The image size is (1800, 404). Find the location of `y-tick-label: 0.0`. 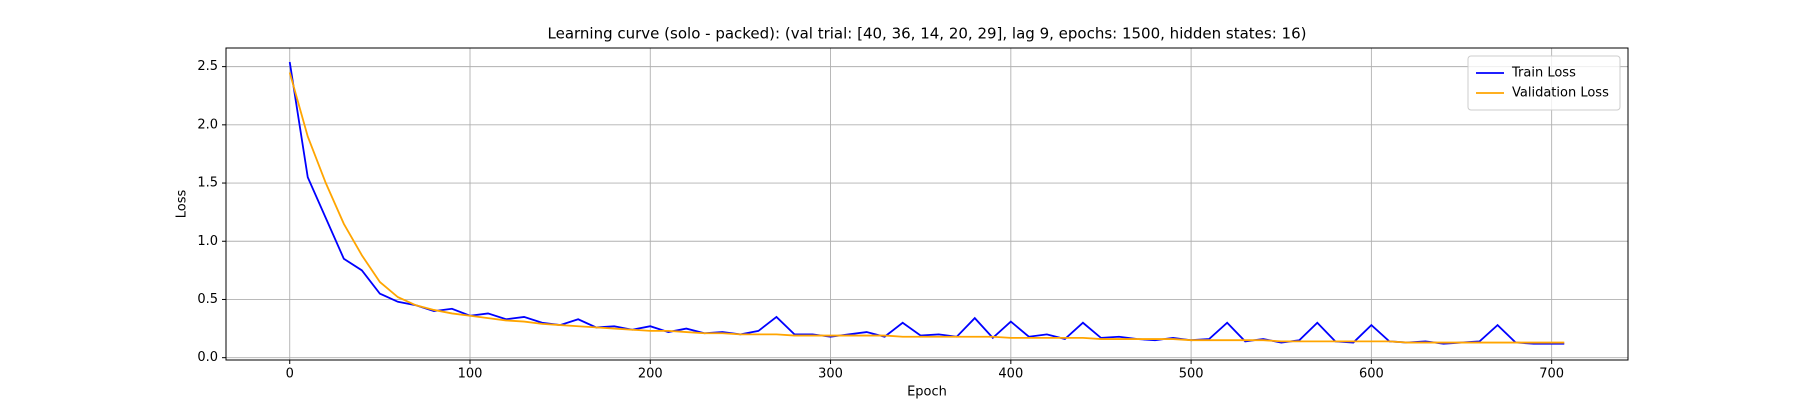

y-tick-label: 0.0 is located at coordinates (207, 357).